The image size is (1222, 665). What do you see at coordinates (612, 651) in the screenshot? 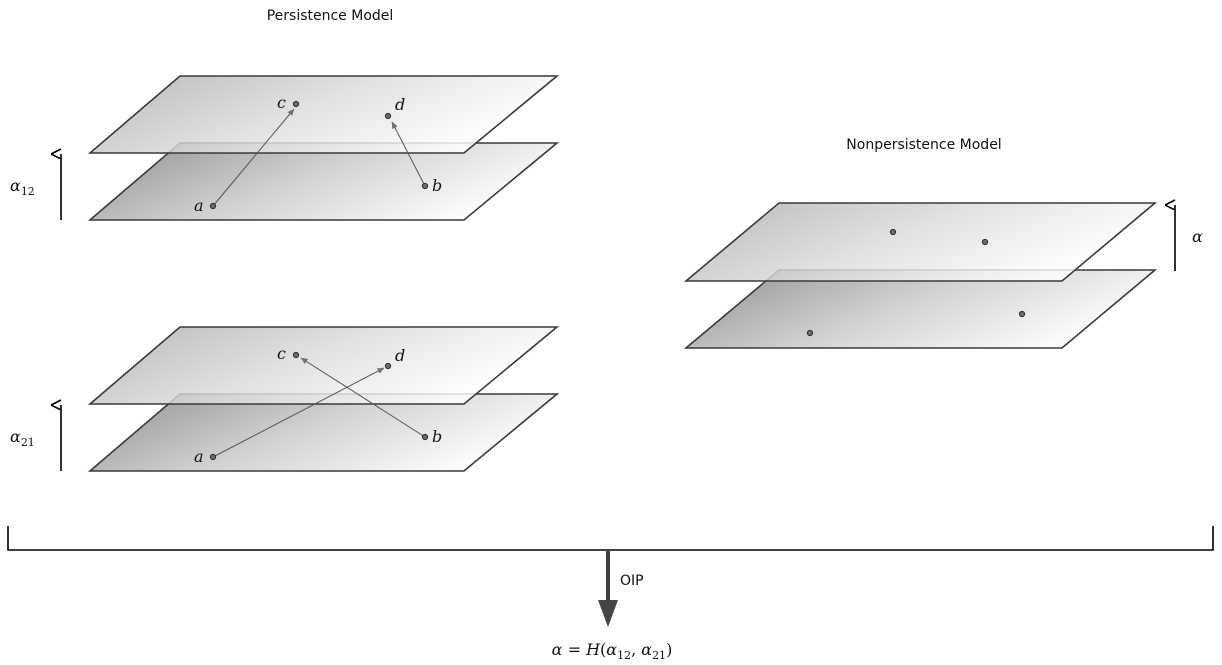
I see `combined-rate-formula: α = H(α12, α21)` at bounding box center [612, 651].